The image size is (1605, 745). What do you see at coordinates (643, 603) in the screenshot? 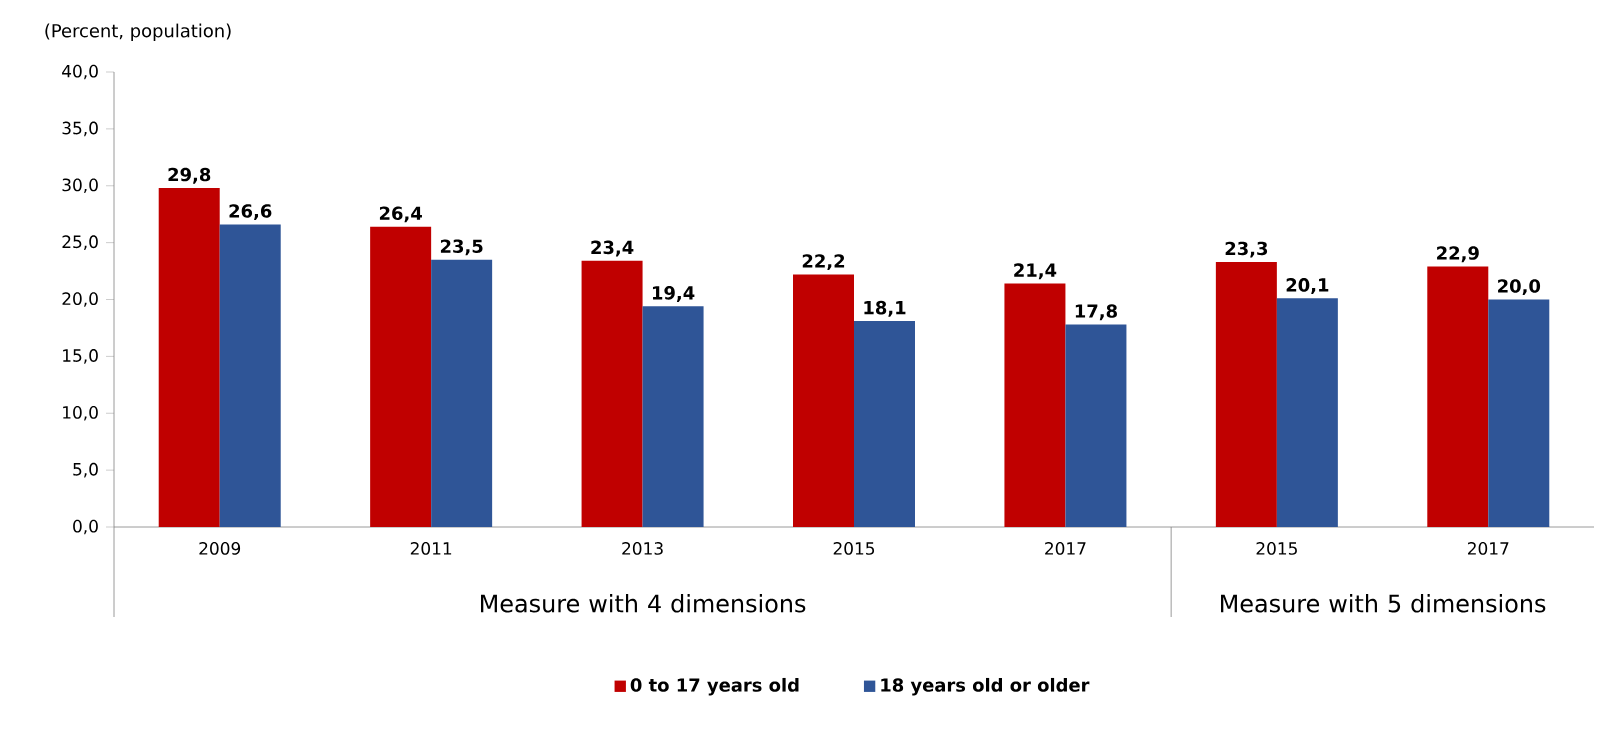
I see `text: Measure with 4 dimensions` at bounding box center [643, 603].